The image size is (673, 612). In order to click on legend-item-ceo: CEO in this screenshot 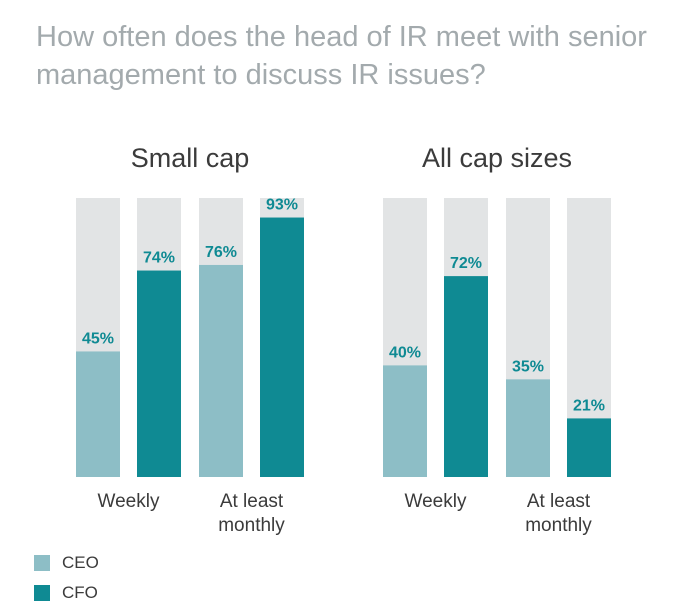, I will do `click(66, 563)`.